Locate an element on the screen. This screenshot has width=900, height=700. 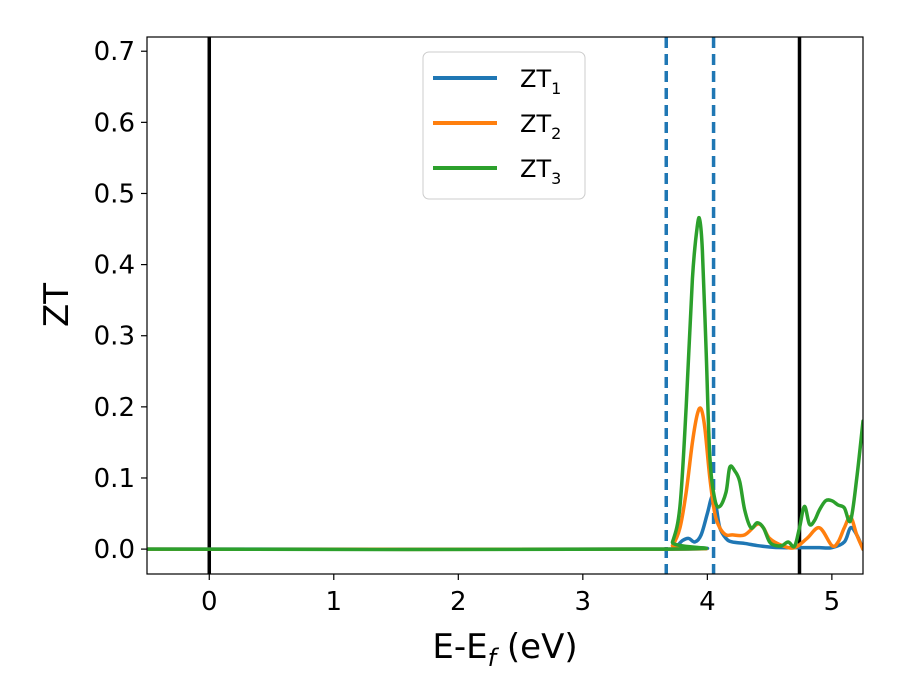
y-tick-label: 0.5 is located at coordinates (114, 194).